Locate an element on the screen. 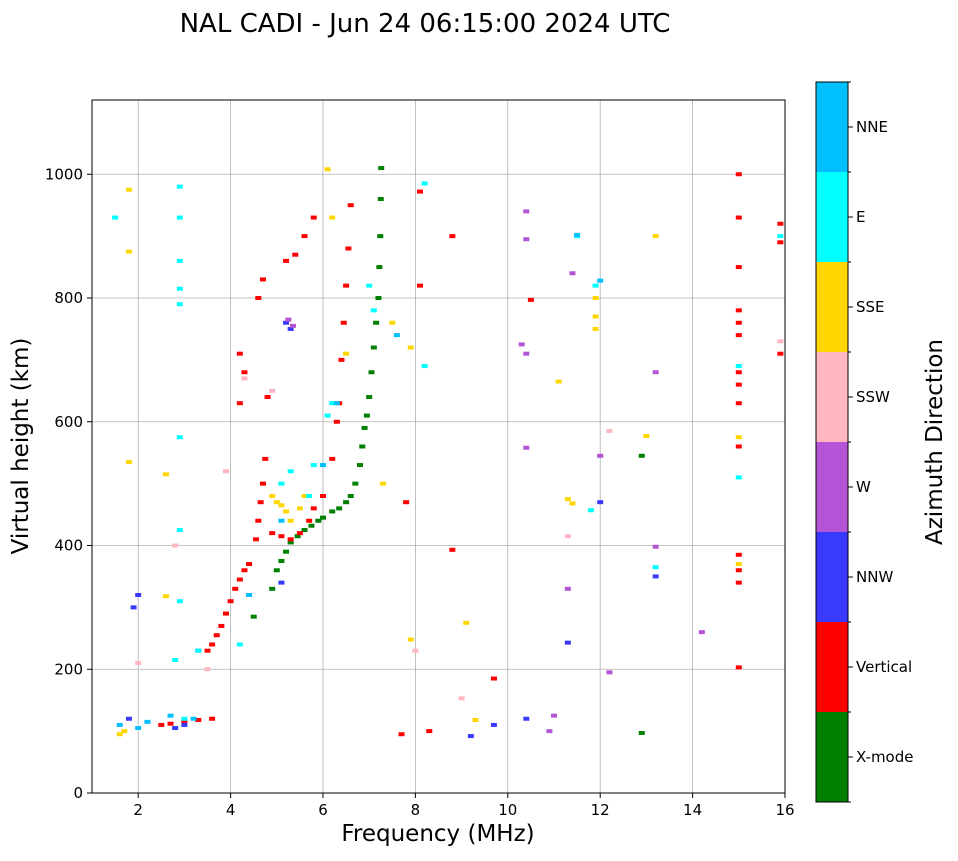  x-tick-label: 4 is located at coordinates (231, 810).